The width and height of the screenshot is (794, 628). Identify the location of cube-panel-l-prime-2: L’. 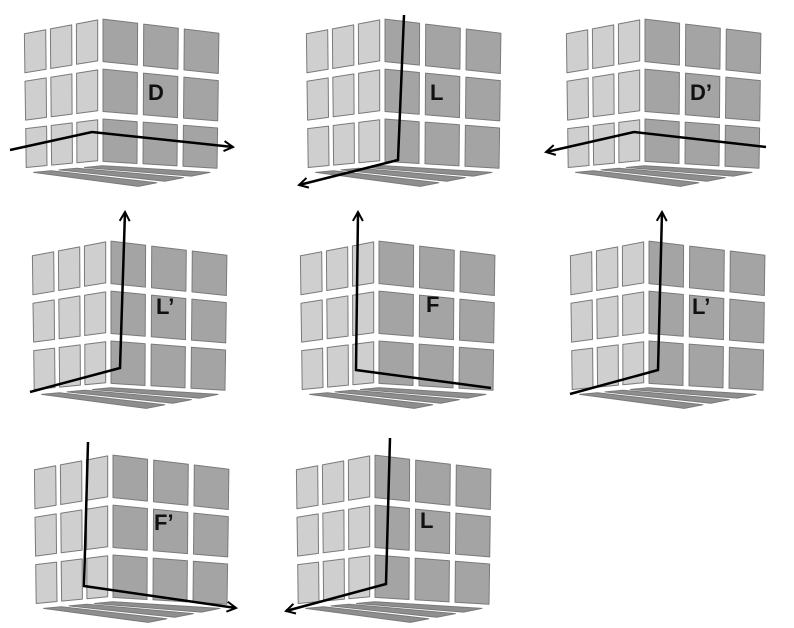
(667, 310).